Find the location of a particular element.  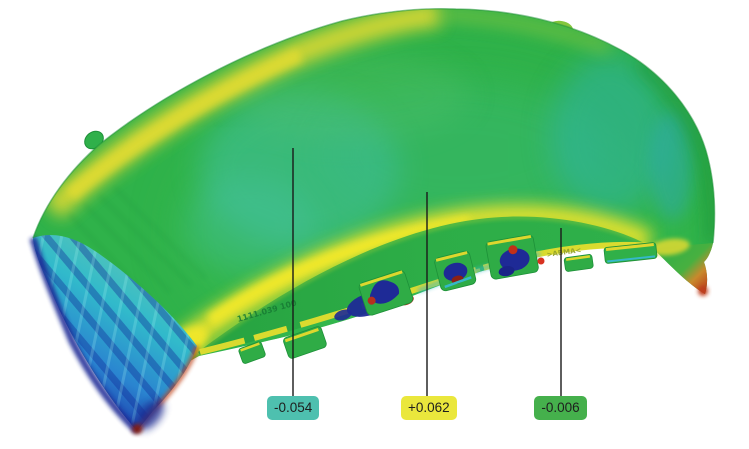

skirt-navy-edge is located at coordinates (84, 335).